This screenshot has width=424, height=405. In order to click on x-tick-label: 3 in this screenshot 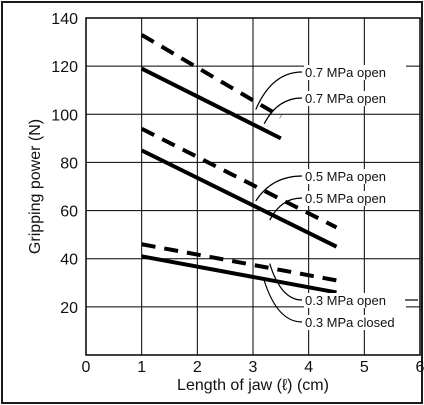, I will do `click(253, 367)`.